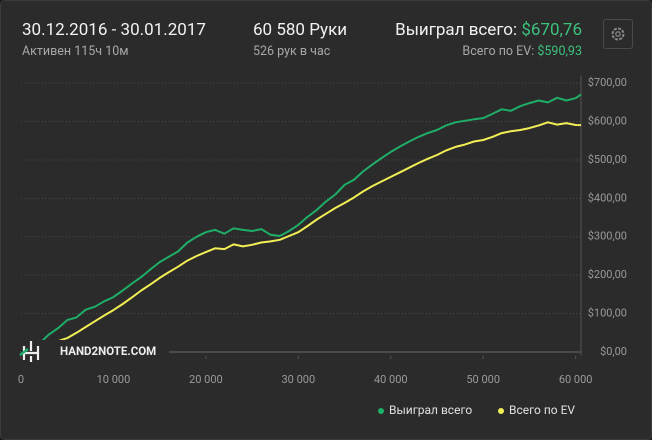 This screenshot has height=440, width=652. What do you see at coordinates (607, 312) in the screenshot?
I see `y-tick-label: $100,00` at bounding box center [607, 312].